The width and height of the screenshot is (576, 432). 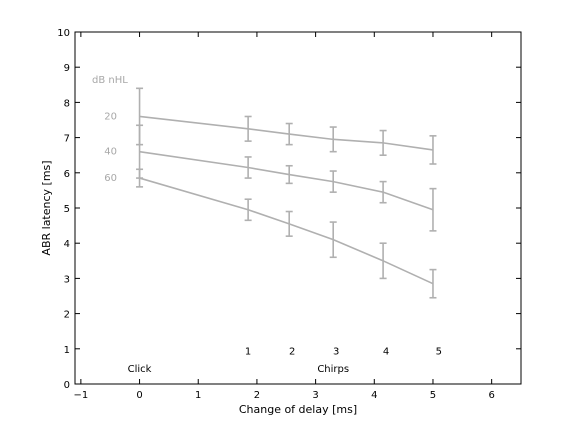 What do you see at coordinates (46, 207) in the screenshot?
I see `y-axis-label: ABR latency [ms]` at bounding box center [46, 207].